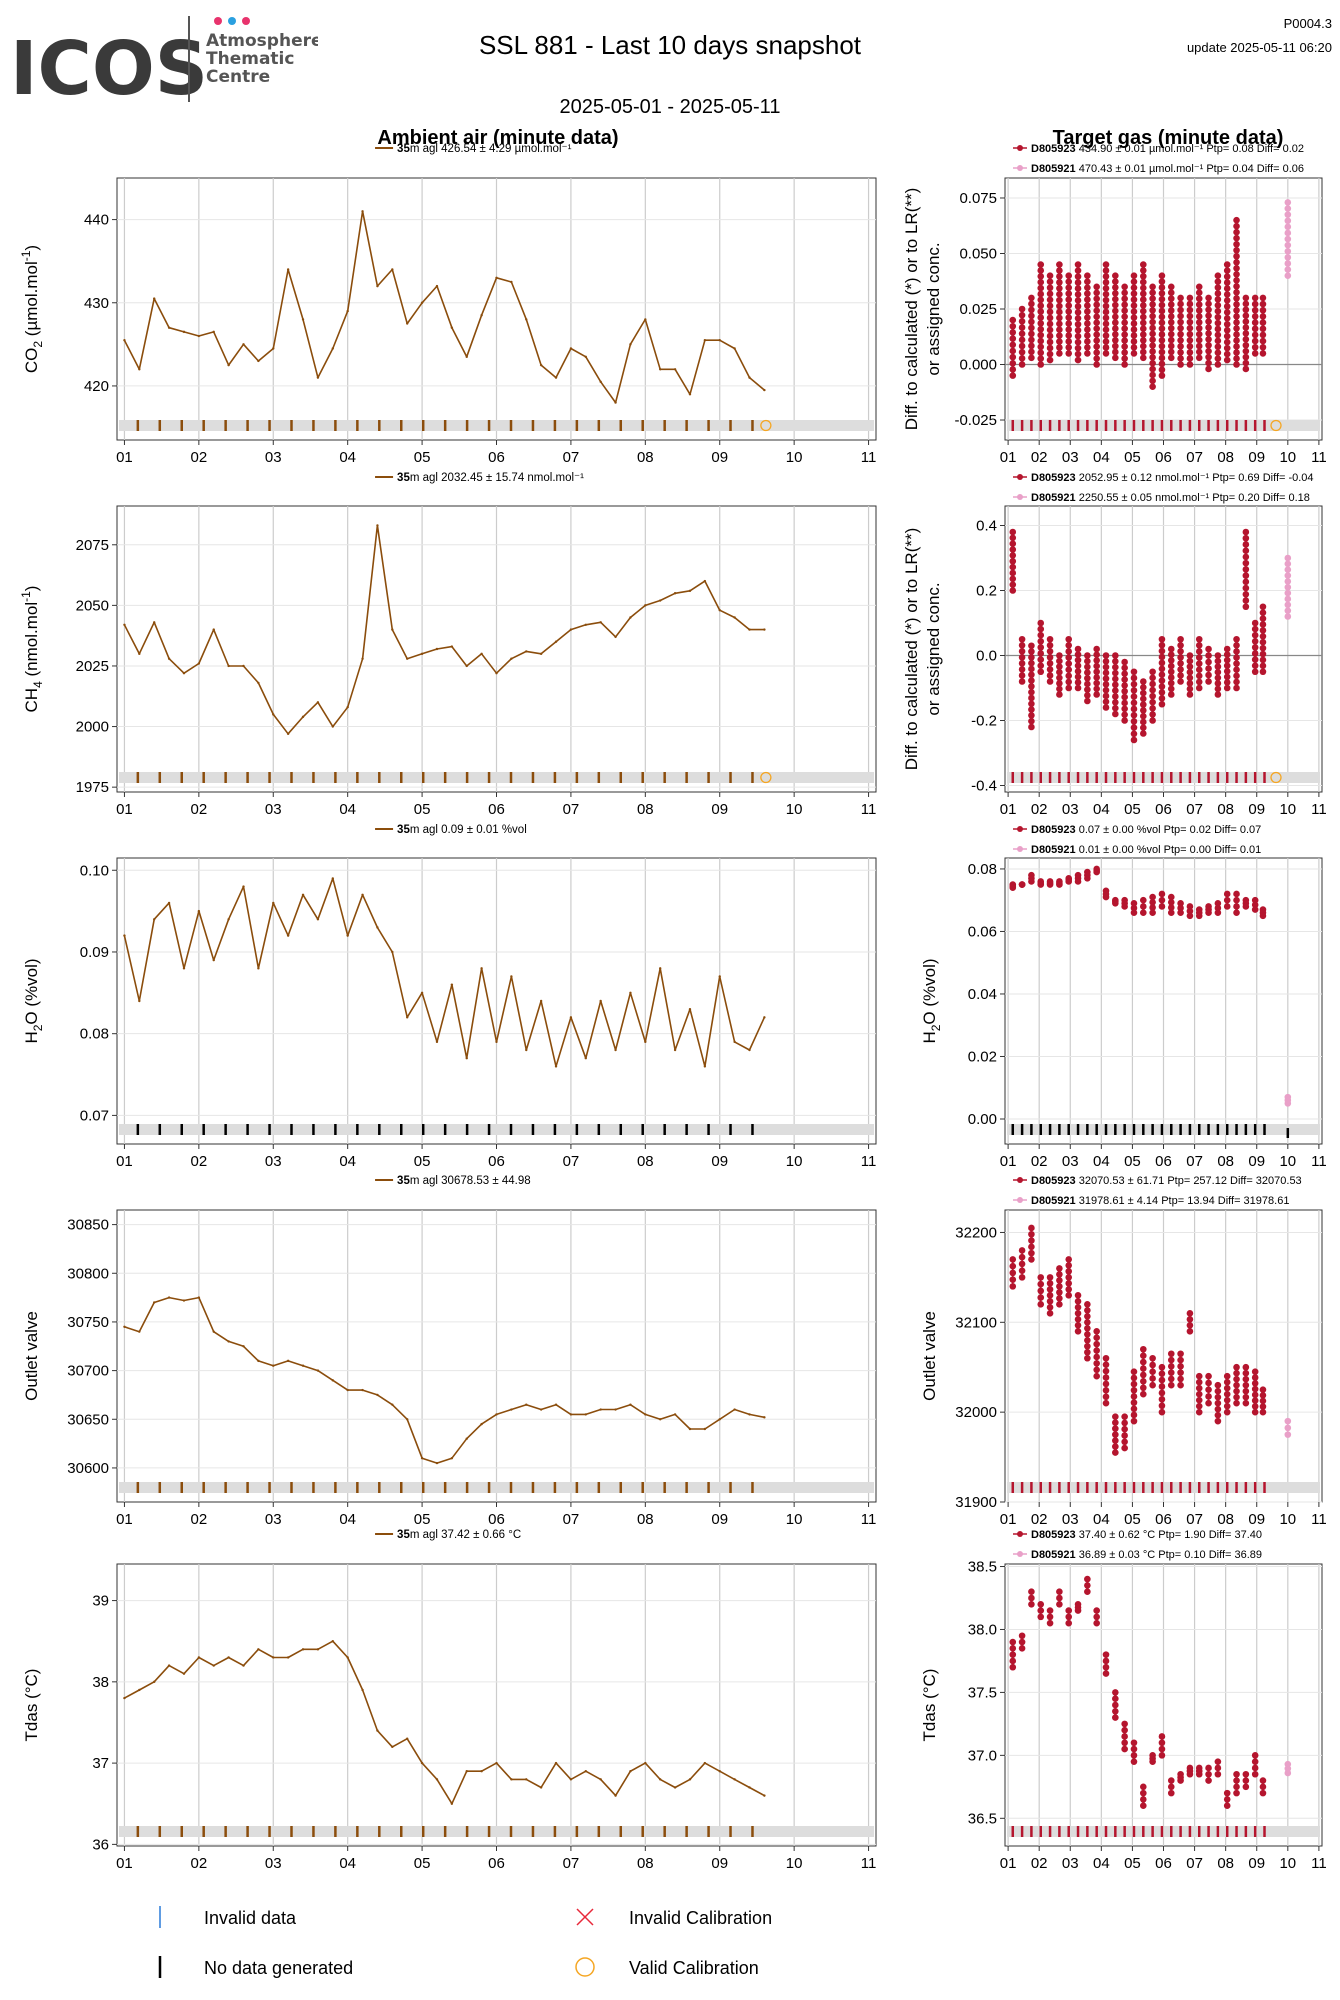 The width and height of the screenshot is (1340, 2000). Describe the element at coordinates (984, 721) in the screenshot. I see `y-tick-label: -0.2` at that location.